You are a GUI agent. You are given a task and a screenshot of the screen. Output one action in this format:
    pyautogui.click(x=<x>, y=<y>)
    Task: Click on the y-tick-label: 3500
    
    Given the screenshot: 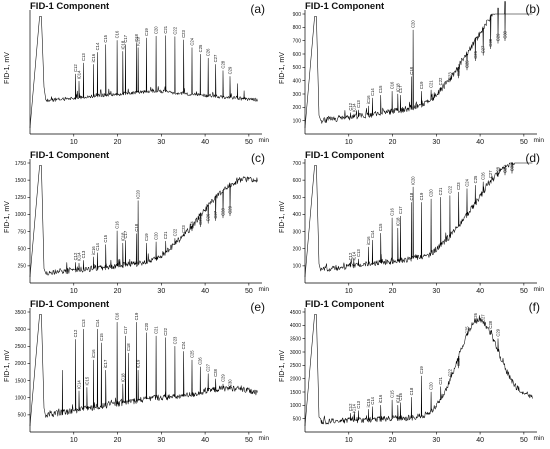 What is the action you would take?
    pyautogui.click(x=295, y=339)
    